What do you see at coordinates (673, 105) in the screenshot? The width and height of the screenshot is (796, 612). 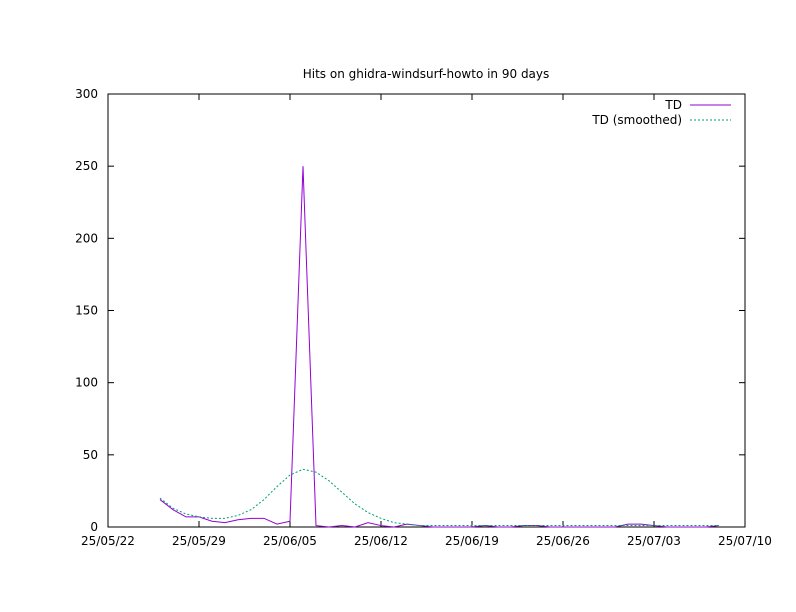 I see `legend-label: TD` at bounding box center [673, 105].